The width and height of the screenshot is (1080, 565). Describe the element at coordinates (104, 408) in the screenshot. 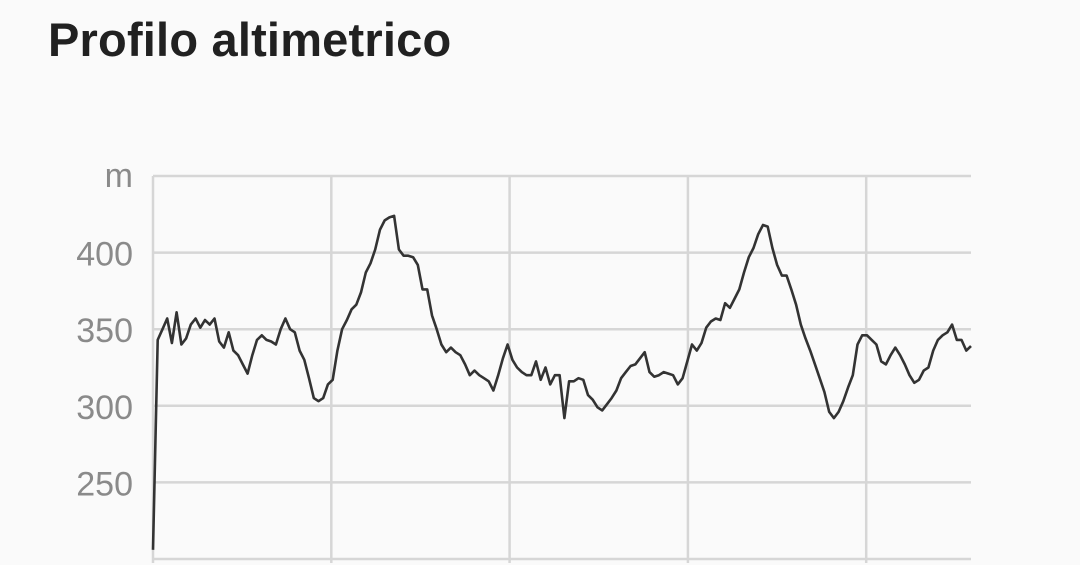

I see `y-tick-label: 300` at that location.